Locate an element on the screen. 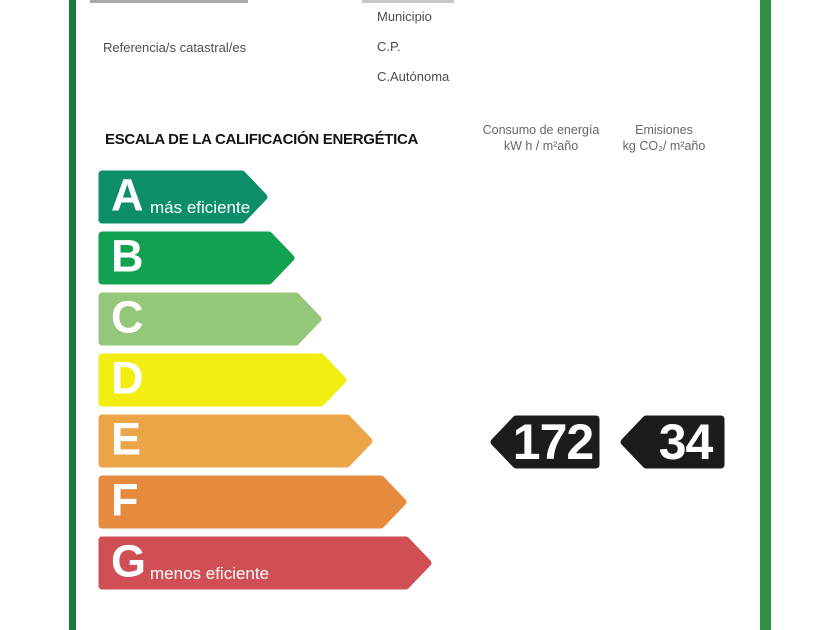 The height and width of the screenshot is (630, 840). municipio-label: Municipio is located at coordinates (404, 16).